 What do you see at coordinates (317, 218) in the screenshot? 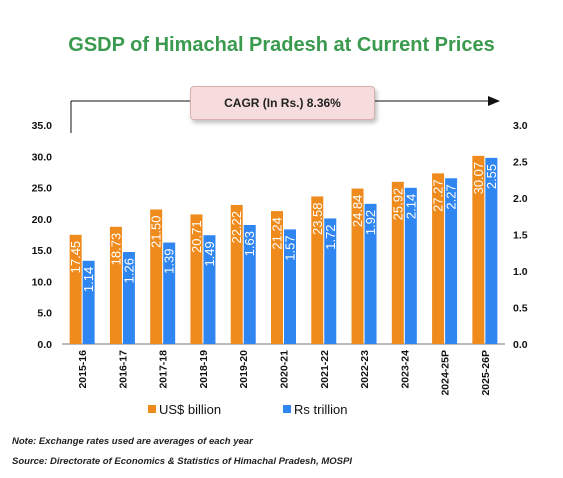
I see `usd-data-label: 23.58` at bounding box center [317, 218].